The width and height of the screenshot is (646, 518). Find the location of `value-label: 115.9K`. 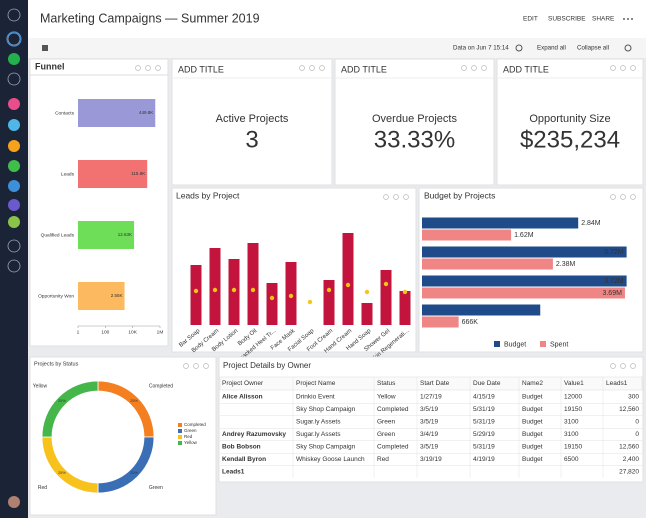

value-label: 115.9K is located at coordinates (138, 173).